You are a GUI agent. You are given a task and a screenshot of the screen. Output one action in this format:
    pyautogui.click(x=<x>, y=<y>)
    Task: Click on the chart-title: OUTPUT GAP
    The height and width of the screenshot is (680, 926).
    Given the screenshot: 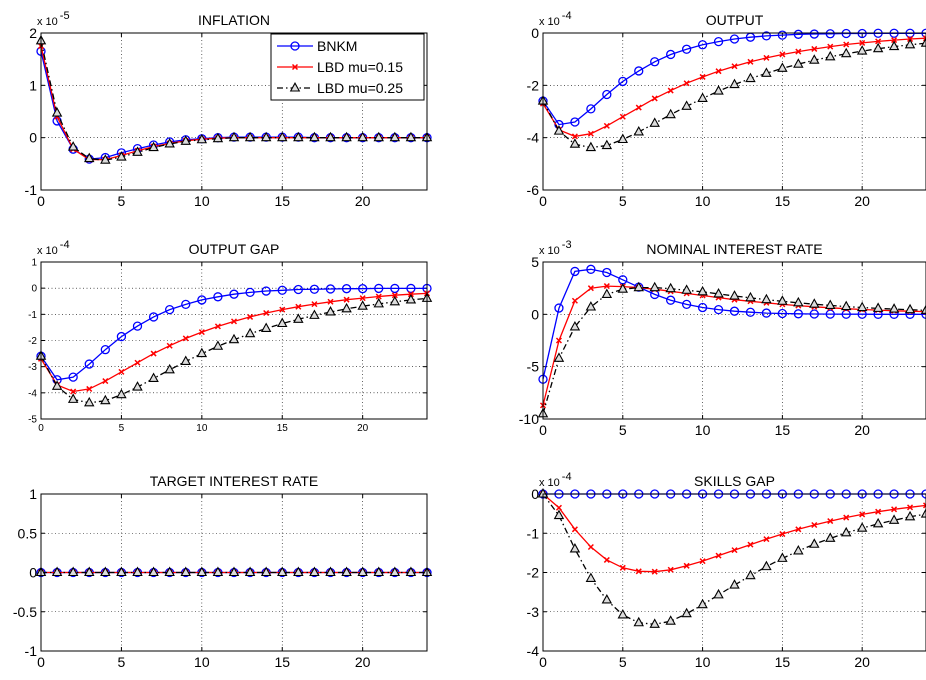 What is the action you would take?
    pyautogui.click(x=234, y=249)
    